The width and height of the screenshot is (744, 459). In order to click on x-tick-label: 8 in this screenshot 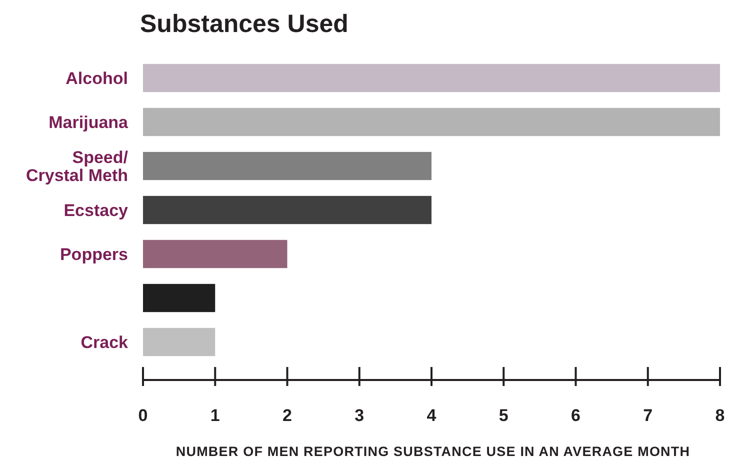, I will do `click(720, 415)`.